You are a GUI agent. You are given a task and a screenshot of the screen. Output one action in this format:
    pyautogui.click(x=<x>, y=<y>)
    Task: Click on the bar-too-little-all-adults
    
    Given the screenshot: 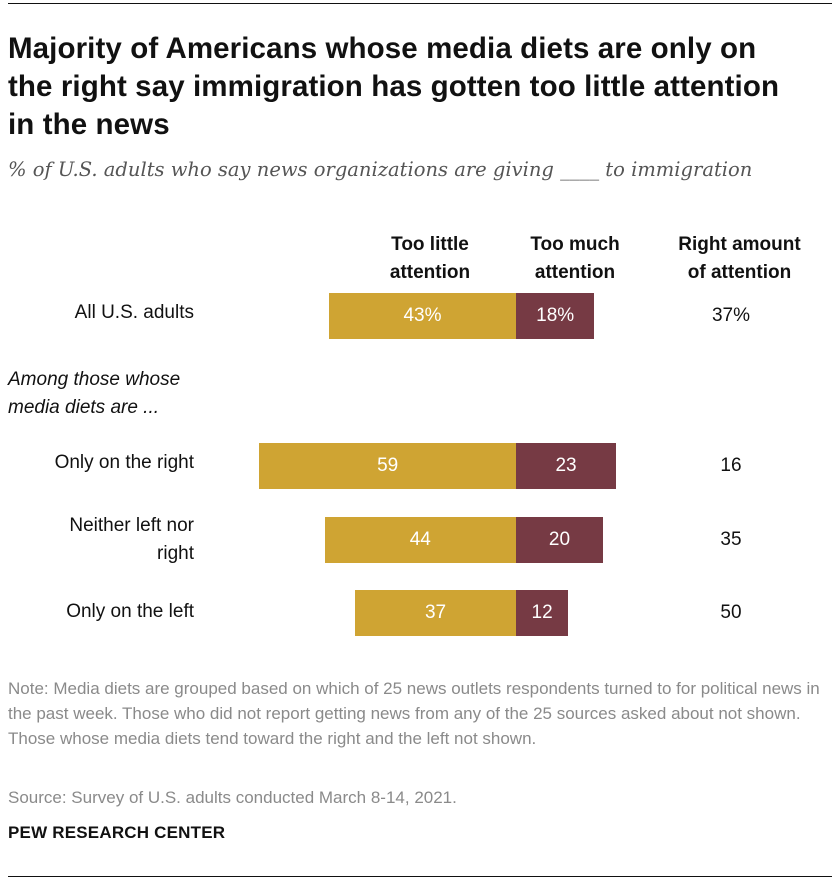 What is the action you would take?
    pyautogui.click(x=422, y=316)
    